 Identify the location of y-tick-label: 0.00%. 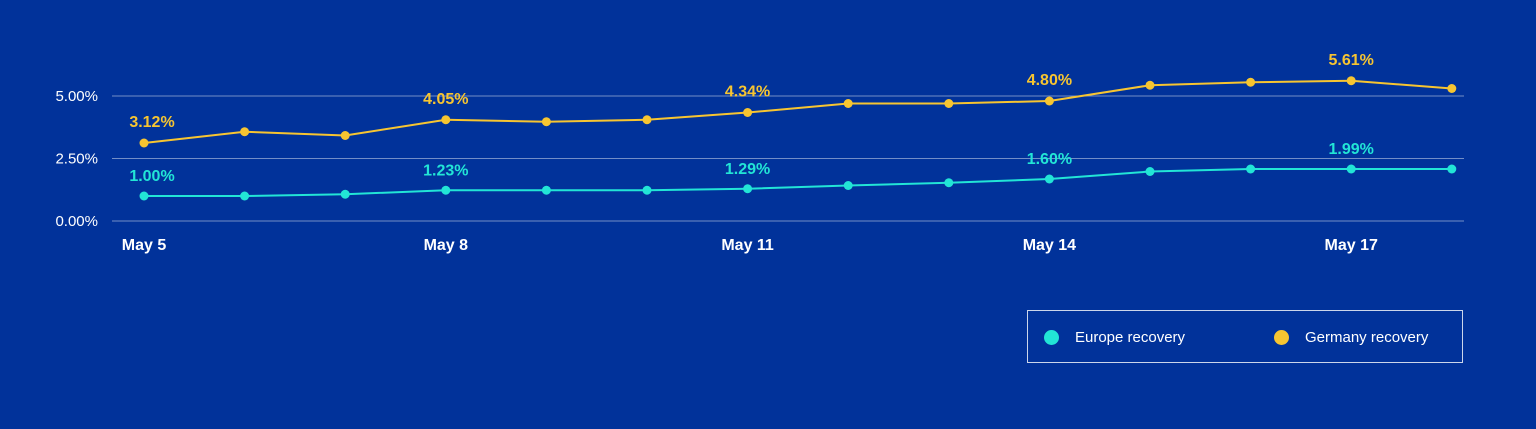
(76, 221).